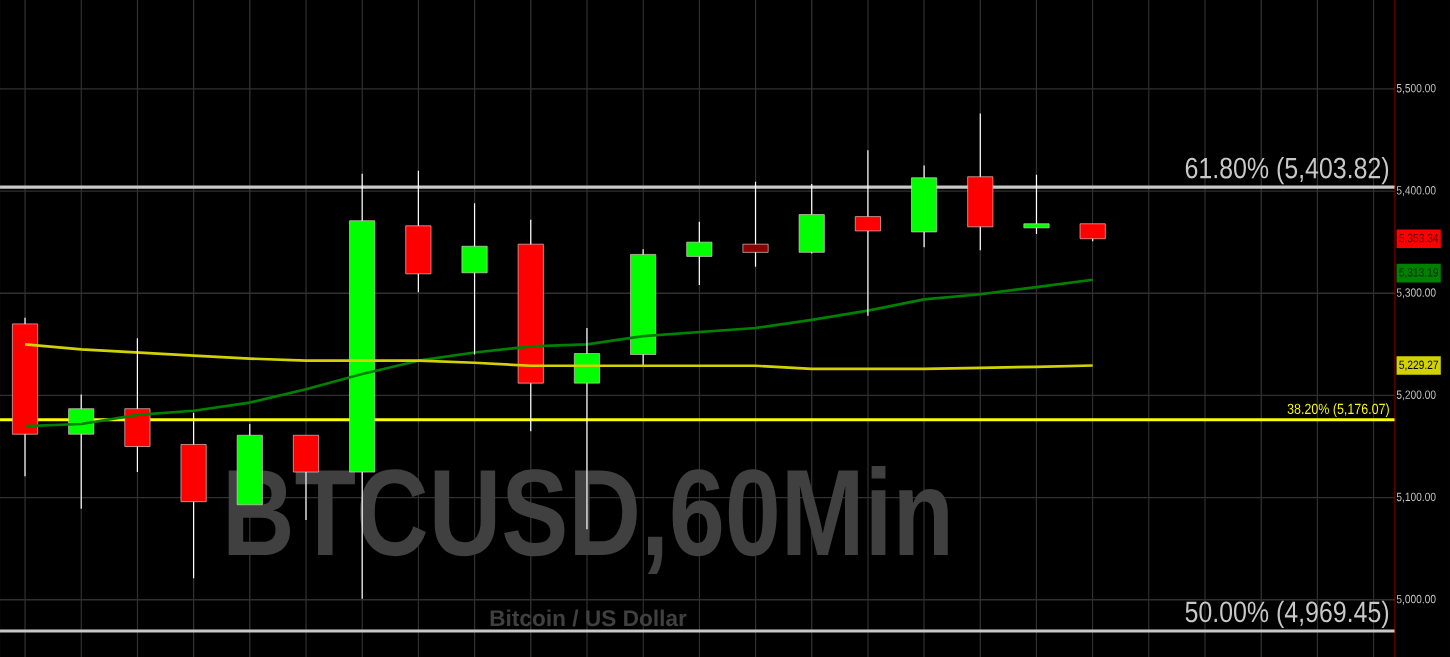  What do you see at coordinates (588, 618) in the screenshot?
I see `text: Bitcoin / US Dollar` at bounding box center [588, 618].